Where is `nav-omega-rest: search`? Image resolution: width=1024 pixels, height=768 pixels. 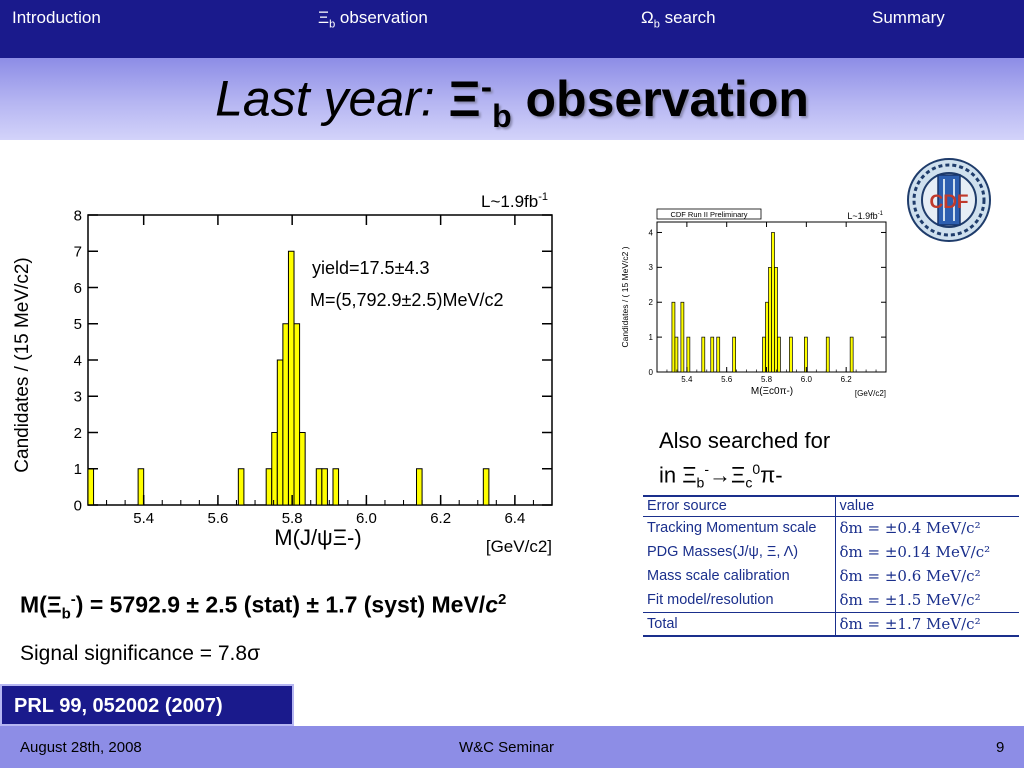 nav-omega-rest: search is located at coordinates (687, 17).